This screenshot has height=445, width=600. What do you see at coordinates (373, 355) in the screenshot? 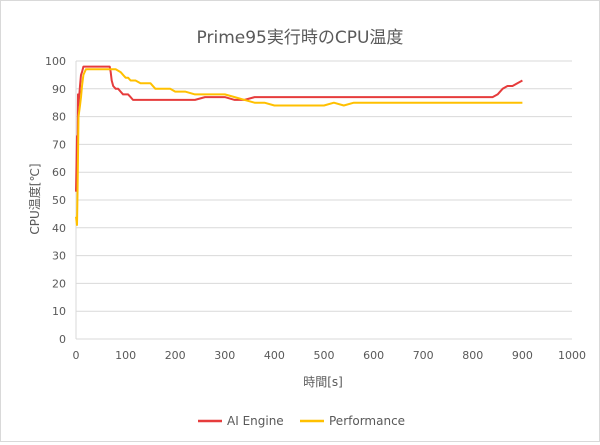
I see `x-tick-label: 600` at bounding box center [373, 355].